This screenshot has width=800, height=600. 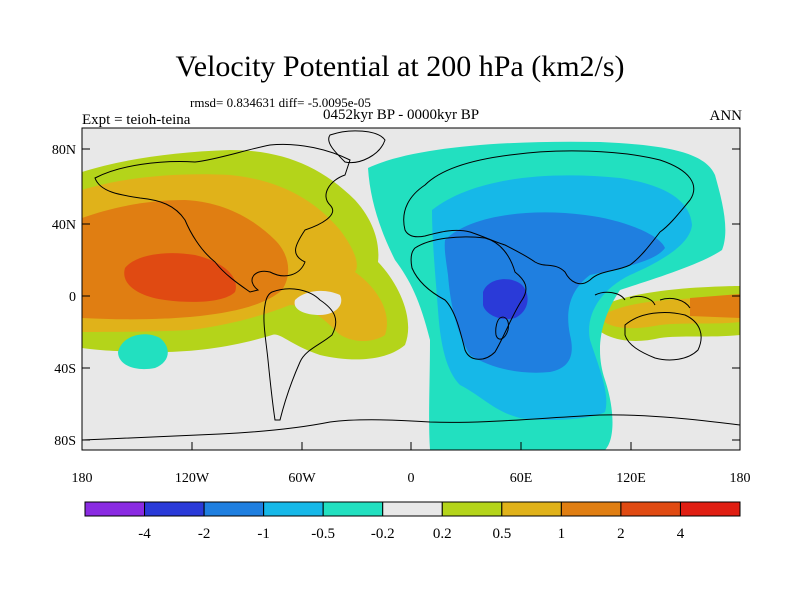 What do you see at coordinates (192, 478) in the screenshot?
I see `lon-label-120w: 120W` at bounding box center [192, 478].